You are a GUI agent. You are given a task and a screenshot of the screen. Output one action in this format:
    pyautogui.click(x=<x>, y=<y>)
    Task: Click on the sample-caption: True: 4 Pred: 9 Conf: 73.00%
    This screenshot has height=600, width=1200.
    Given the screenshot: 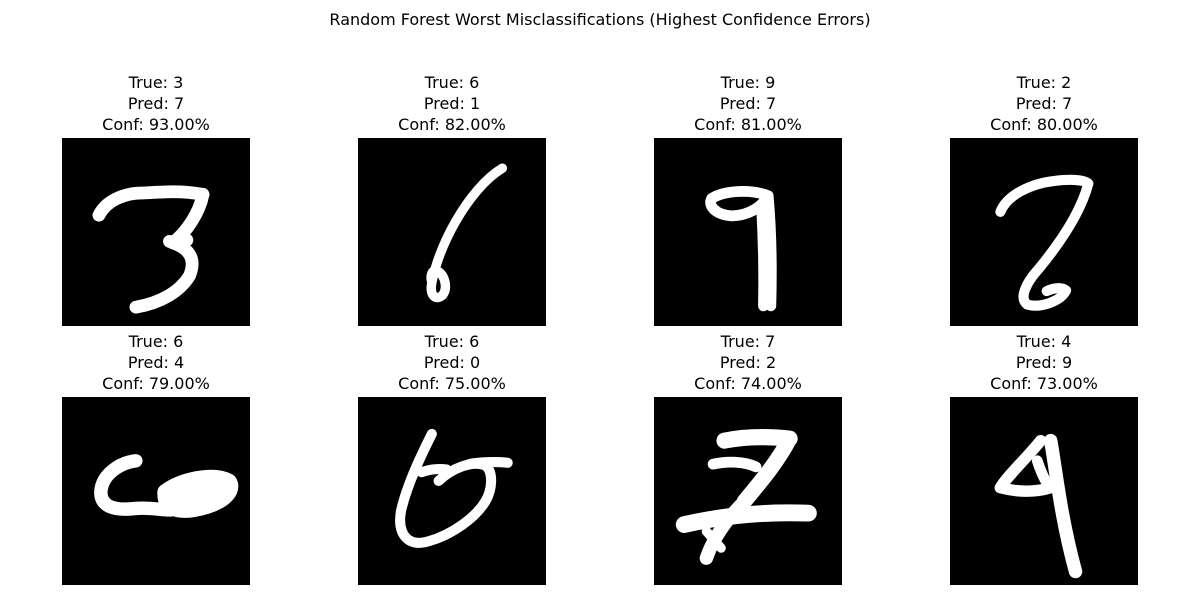 What is the action you would take?
    pyautogui.click(x=1044, y=362)
    